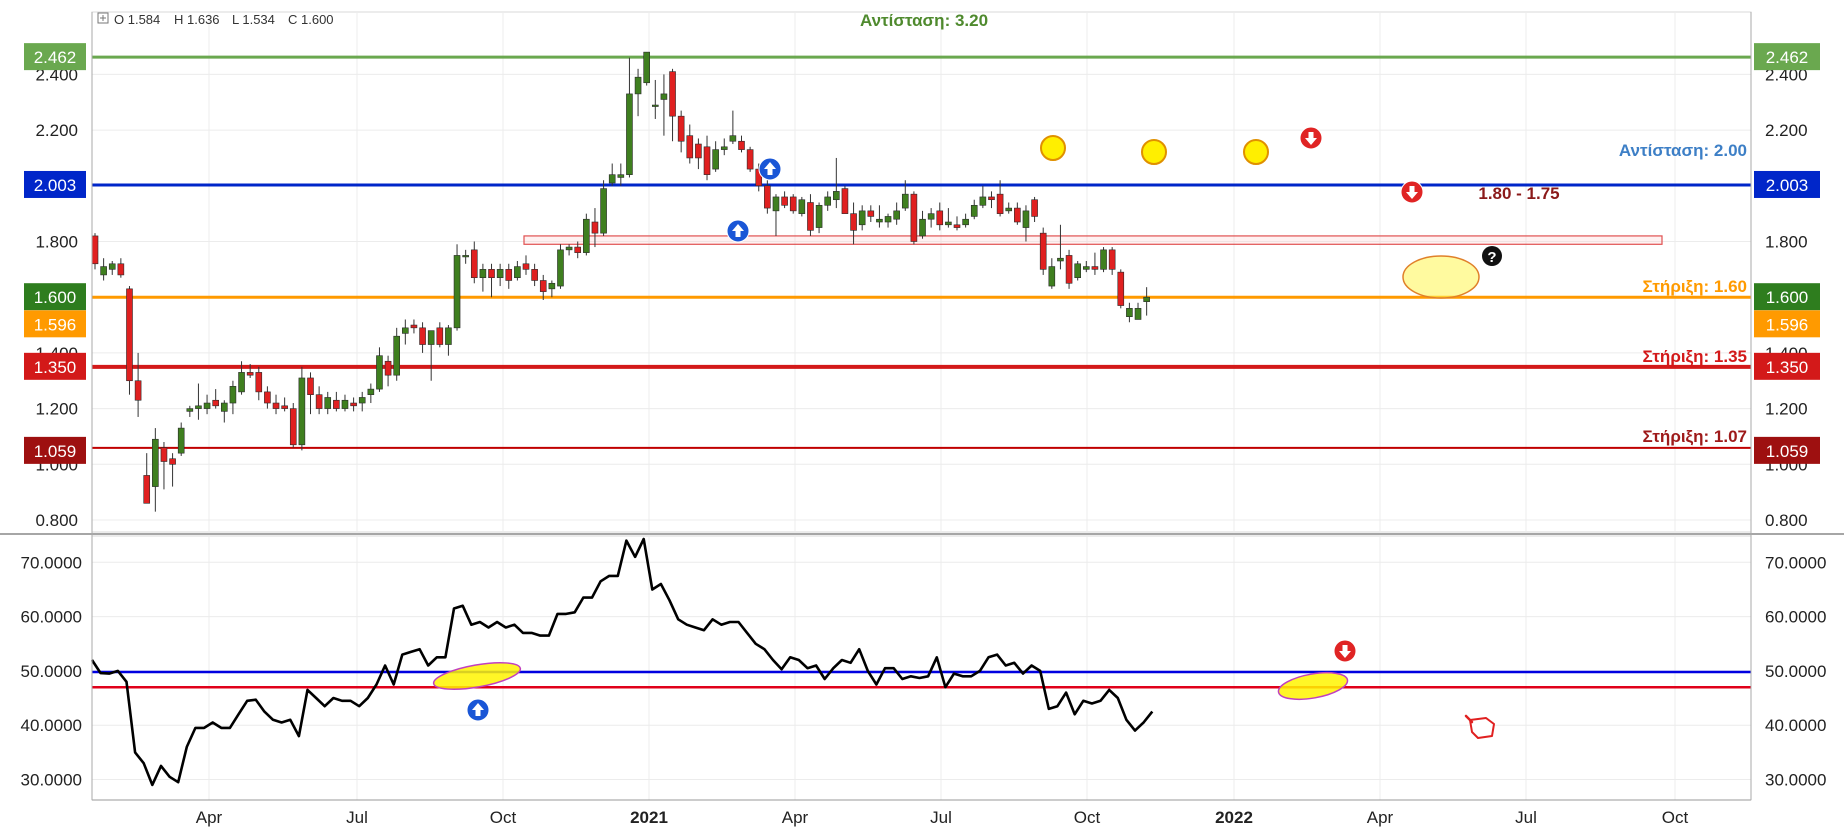 Image resolution: width=1844 pixels, height=834 pixels. What do you see at coordinates (1787, 450) in the screenshot?
I see `right-price-badge: 1.059` at bounding box center [1787, 450].